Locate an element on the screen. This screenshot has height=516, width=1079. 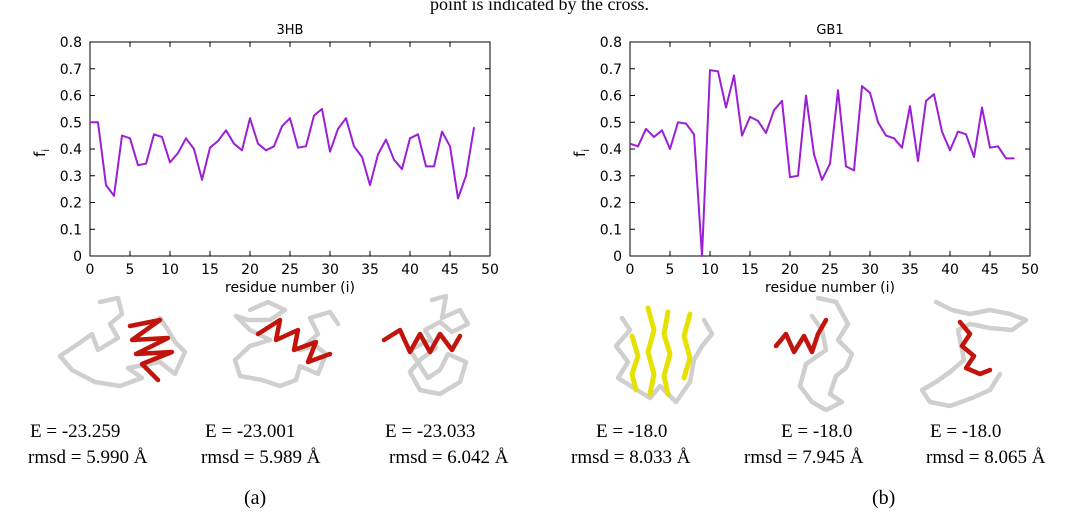
rmsd-label-3: rmsd = 6.042 Å is located at coordinates (449, 457).